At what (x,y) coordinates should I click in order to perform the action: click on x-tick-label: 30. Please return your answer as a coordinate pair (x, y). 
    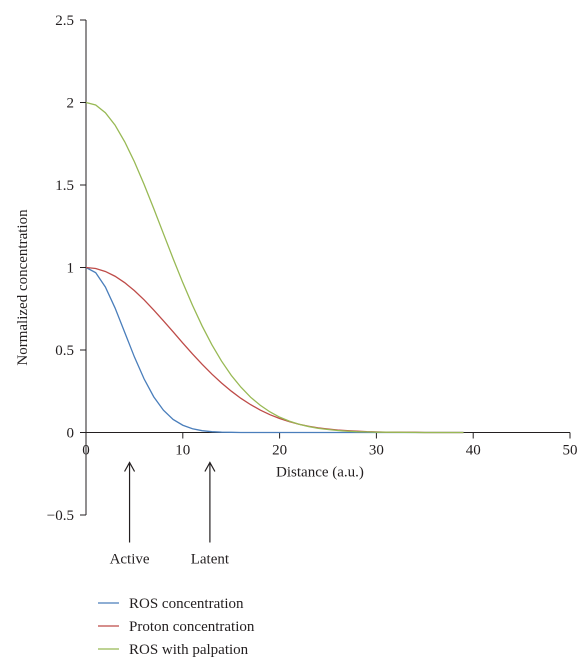
    Looking at the image, I should click on (376, 451).